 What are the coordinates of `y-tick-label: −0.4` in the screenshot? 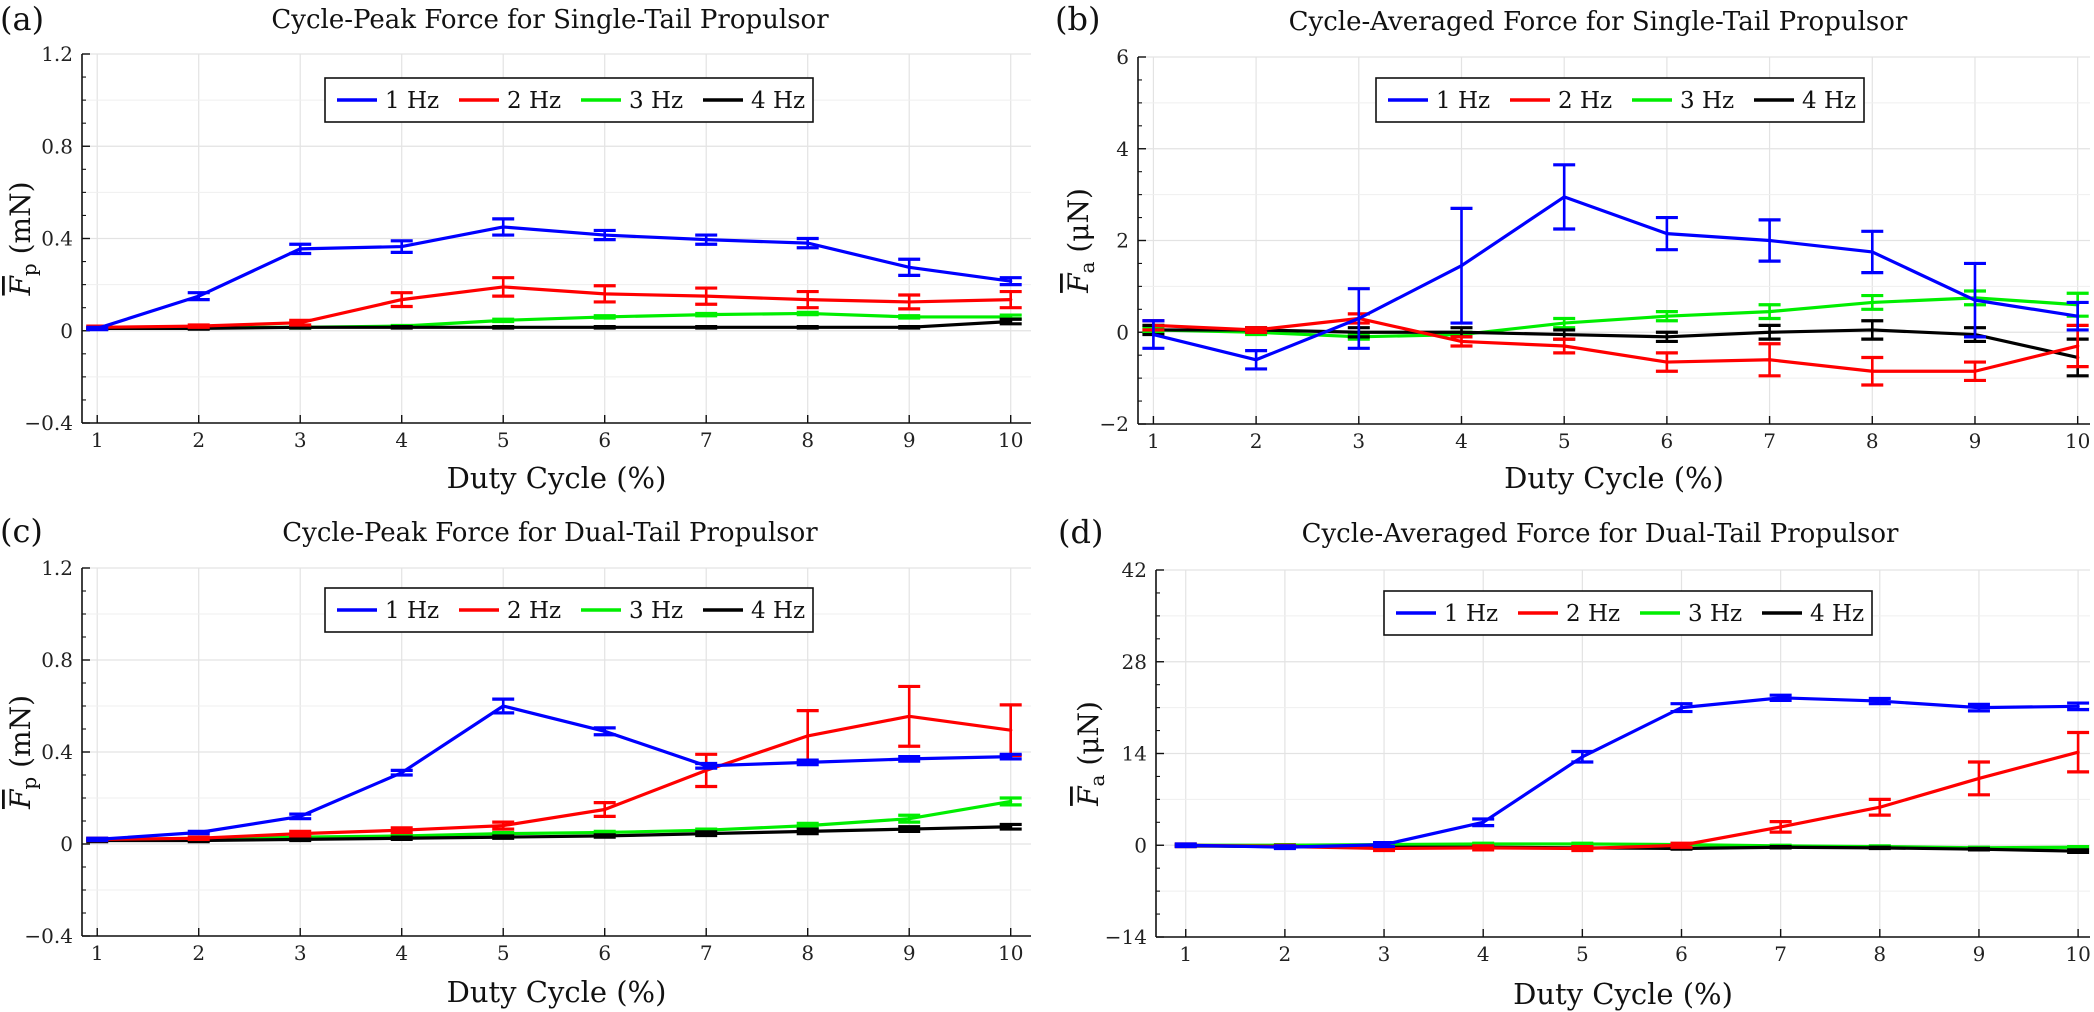 It's located at (48, 936).